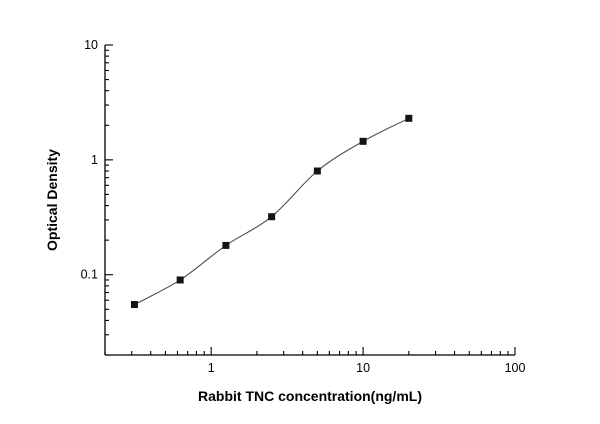  What do you see at coordinates (91, 45) in the screenshot?
I see `y-tick-label: 10` at bounding box center [91, 45].